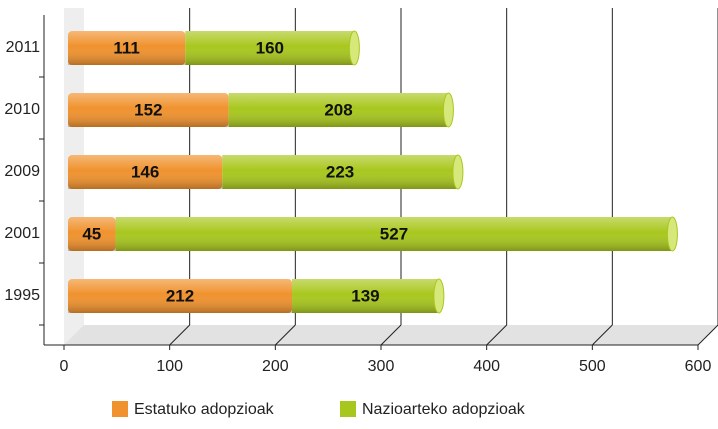 This screenshot has height=429, width=718. What do you see at coordinates (22, 295) in the screenshot?
I see `y-tick-label: 1995` at bounding box center [22, 295].